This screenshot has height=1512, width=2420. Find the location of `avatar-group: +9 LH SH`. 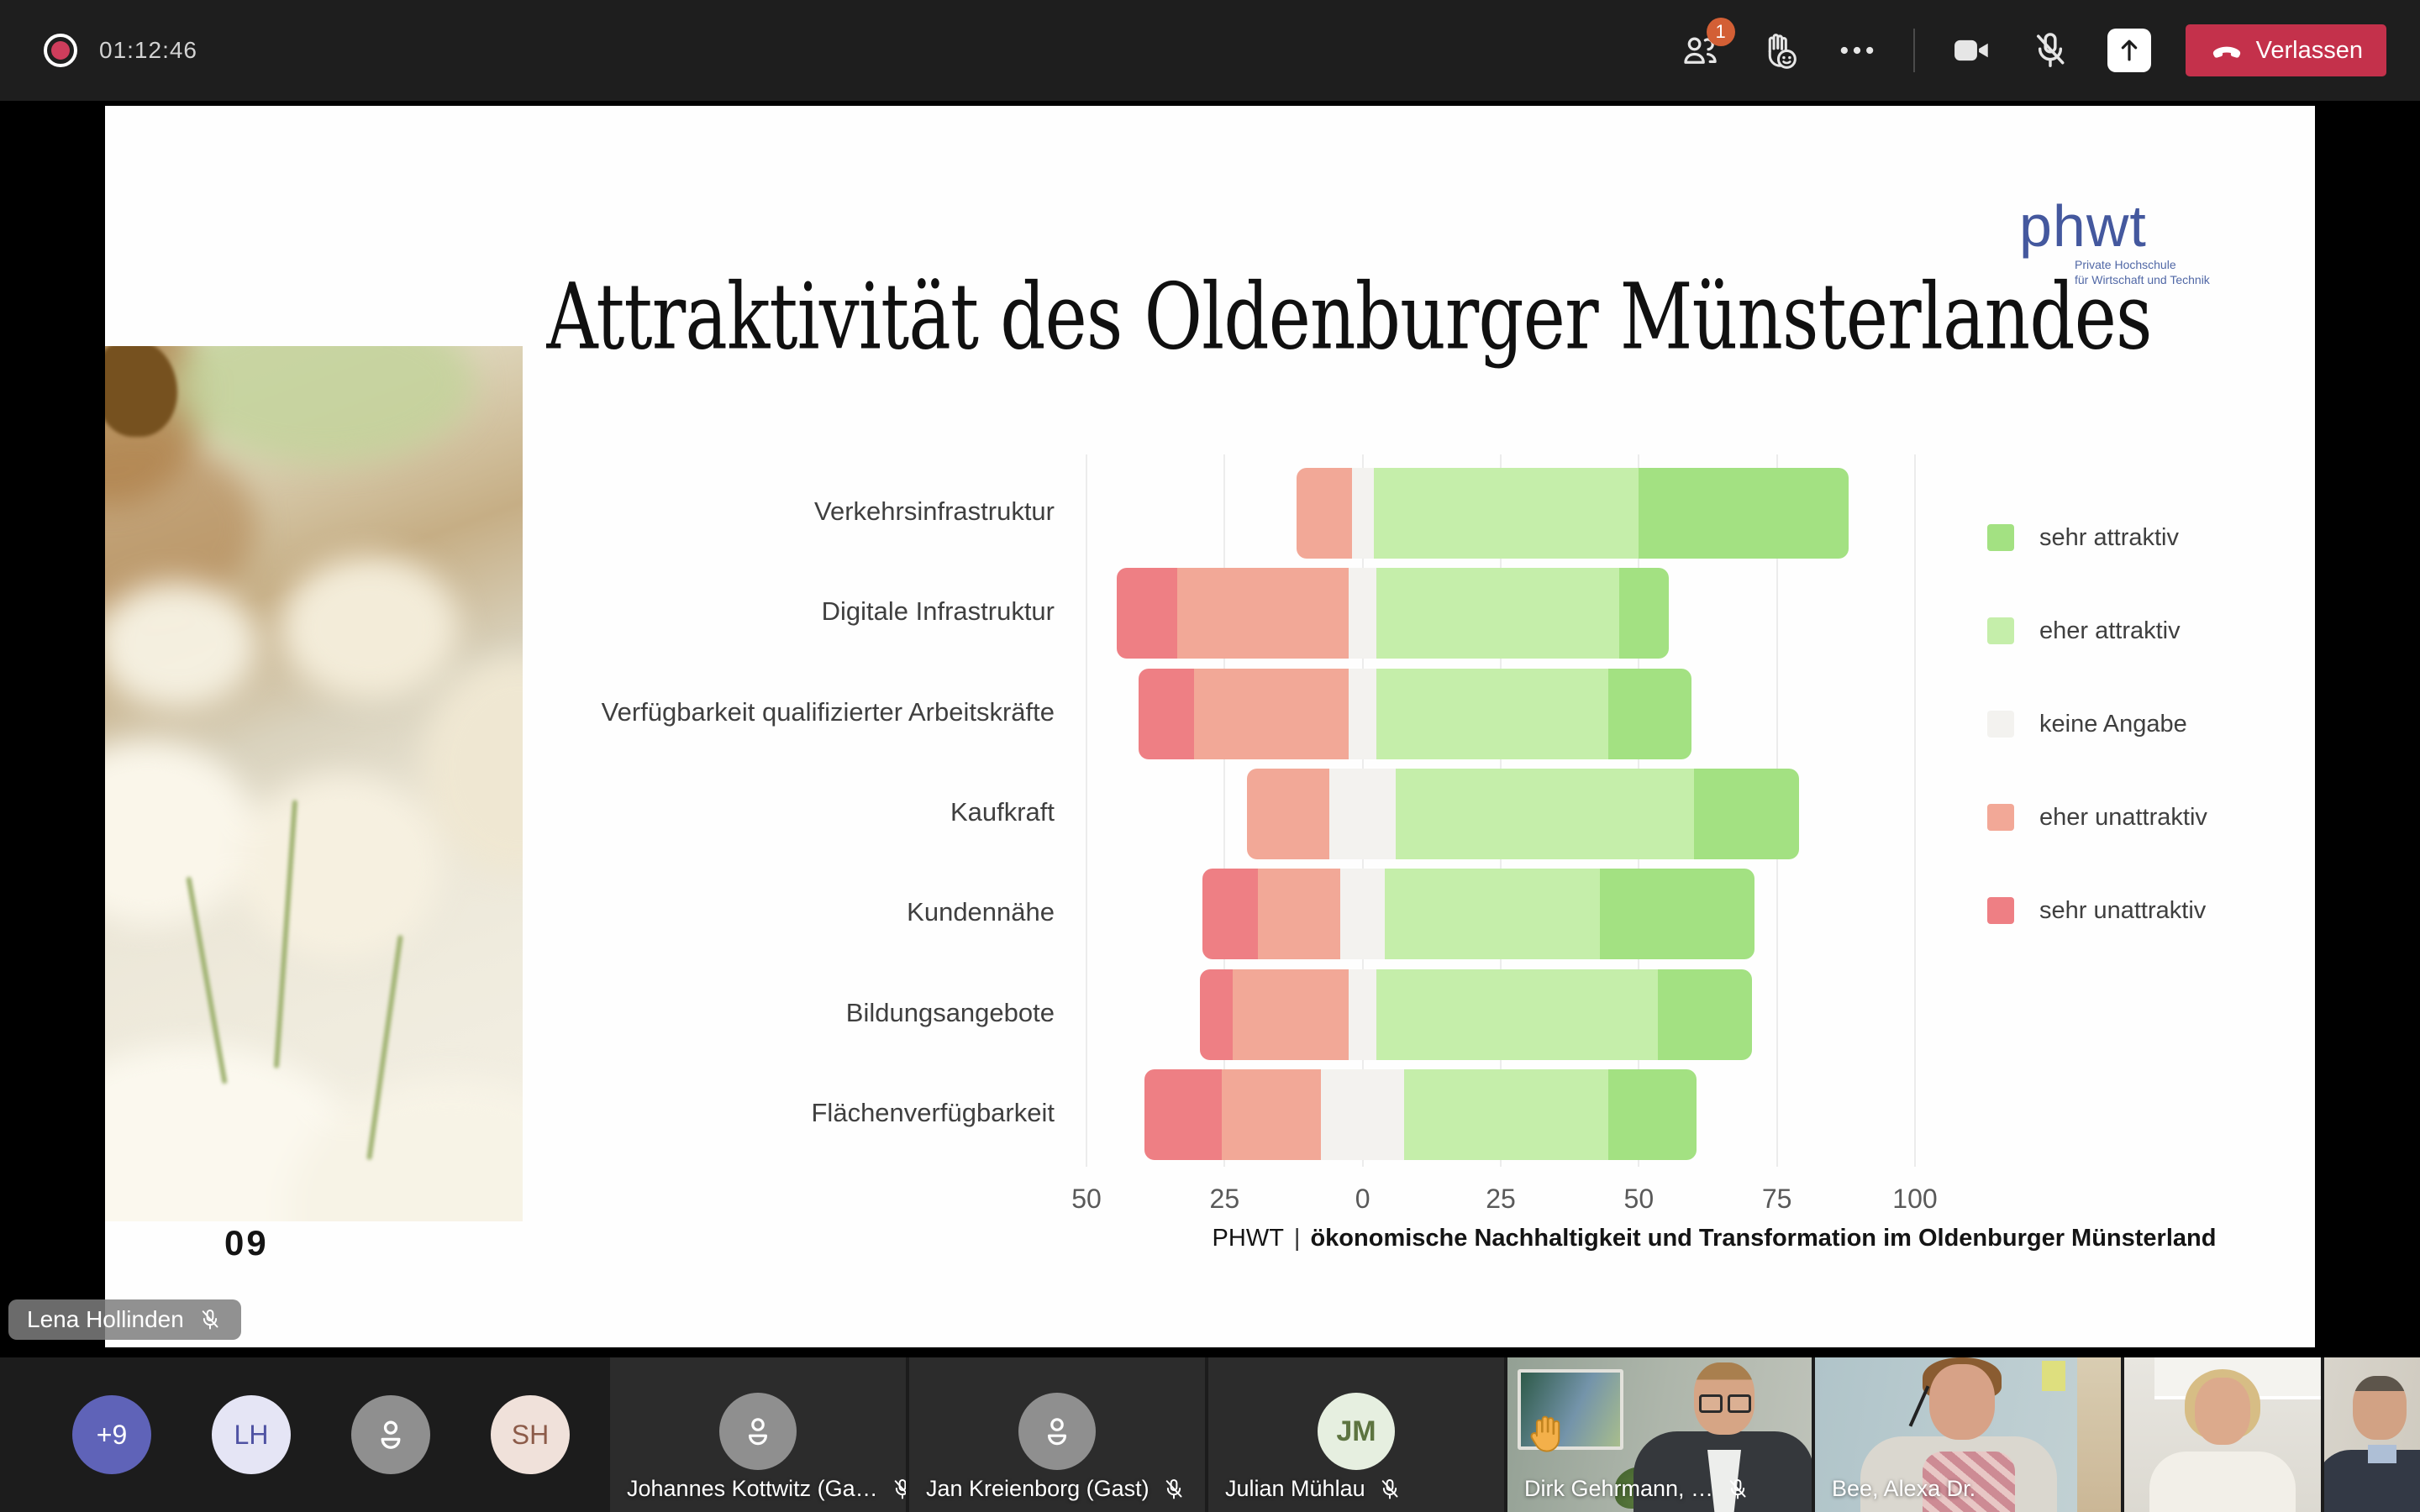

avatar-group: +9 LH SH is located at coordinates (321, 1434).